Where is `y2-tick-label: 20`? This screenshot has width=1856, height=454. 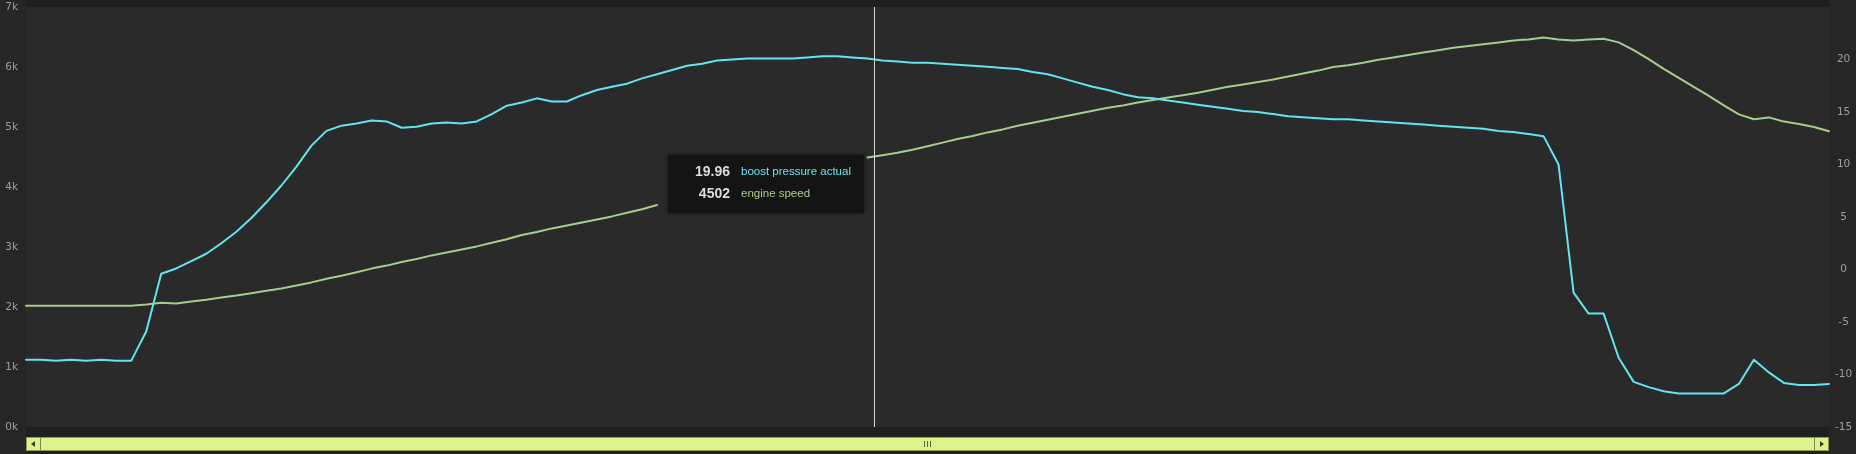 y2-tick-label: 20 is located at coordinates (1843, 58).